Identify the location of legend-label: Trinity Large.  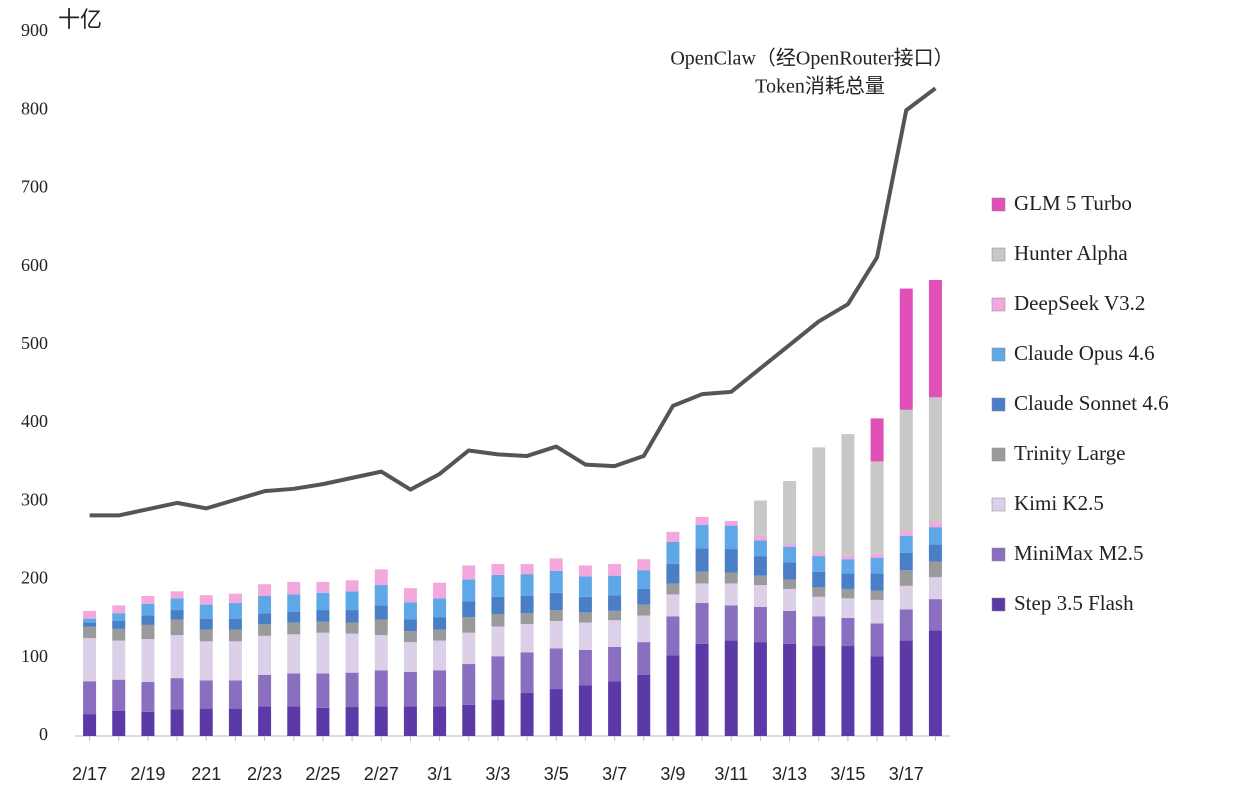
(1069, 453).